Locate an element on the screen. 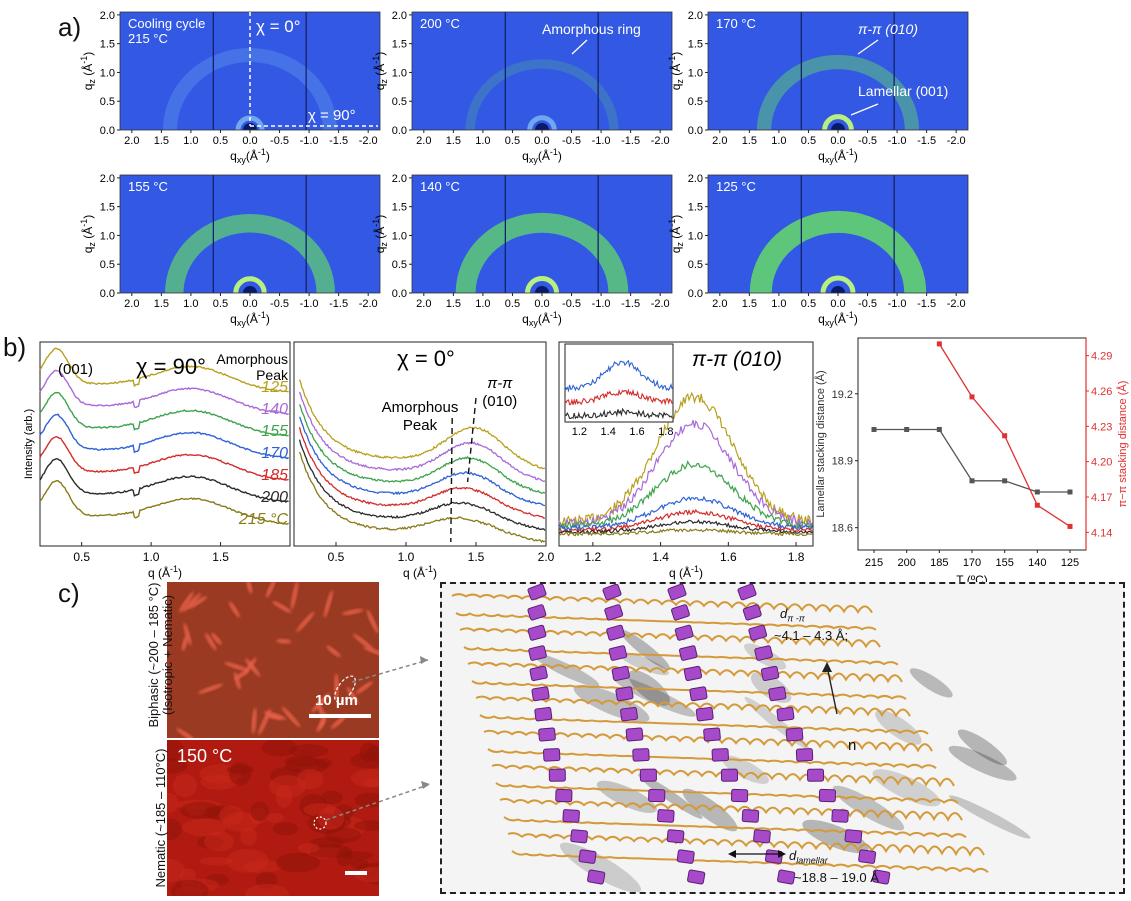 The height and width of the screenshot is (901, 1131). y2-tick-label: 4.23 is located at coordinates (1101, 427).